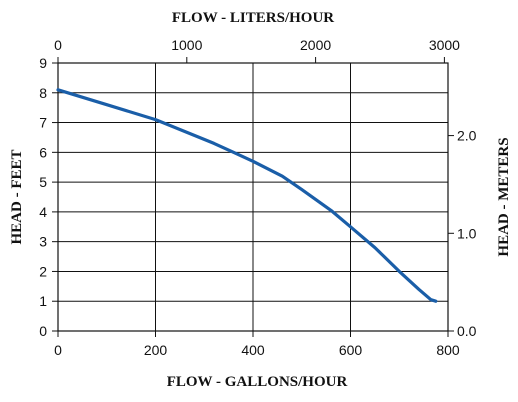 Image resolution: width=518 pixels, height=402 pixels. What do you see at coordinates (253, 350) in the screenshot?
I see `x-bottom-tick-label: 400` at bounding box center [253, 350].